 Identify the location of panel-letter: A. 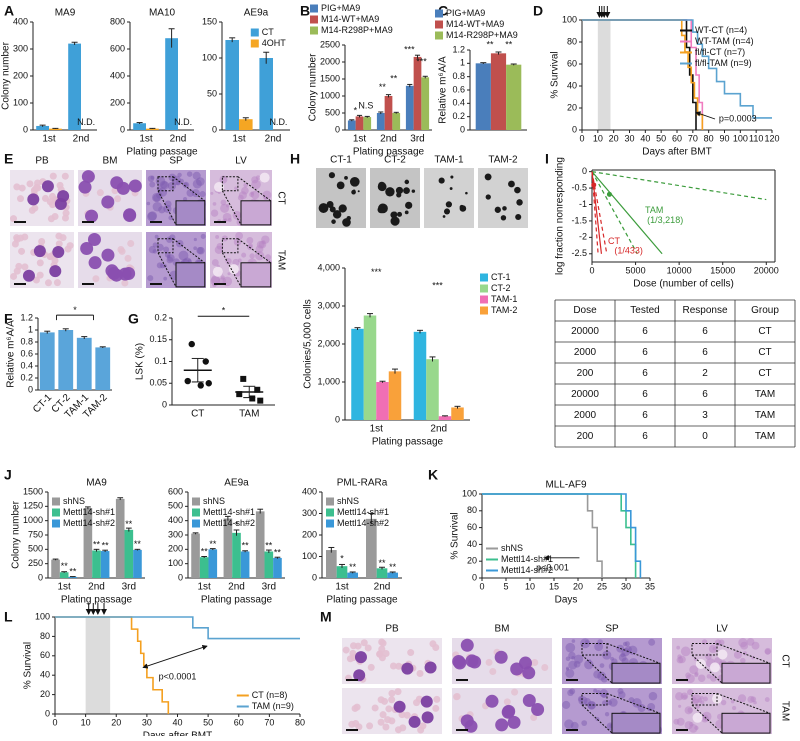
(9, 11).